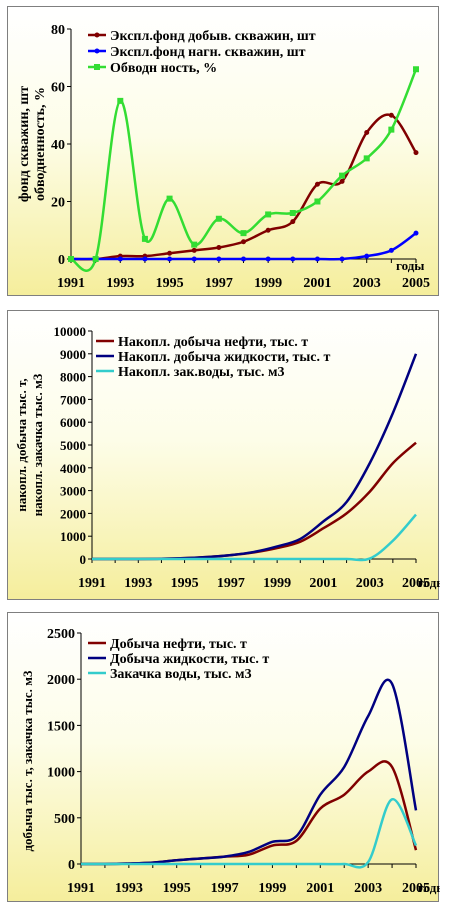 The image size is (449, 909). I want to click on y-tick-label: 8000, so click(73, 377).